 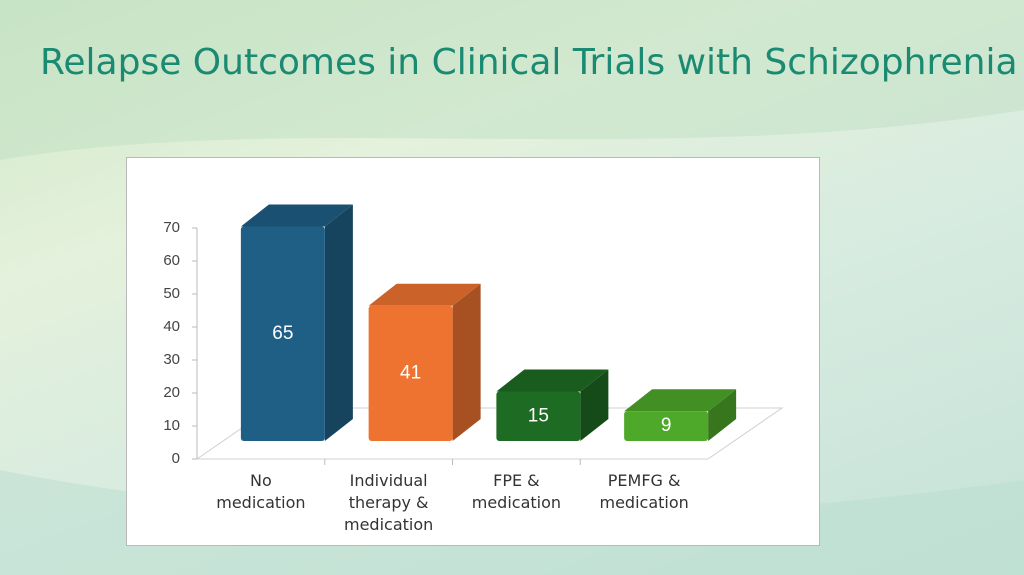 What do you see at coordinates (516, 491) in the screenshot?
I see `x-tick-label: FPE & medication` at bounding box center [516, 491].